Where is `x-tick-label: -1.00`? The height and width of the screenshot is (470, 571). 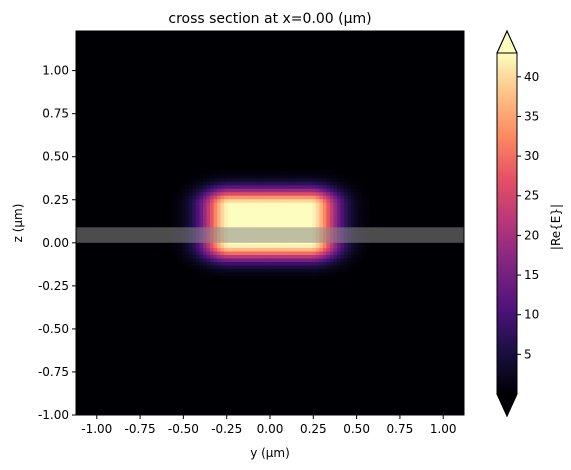 x-tick-label: -1.00 is located at coordinates (96, 429).